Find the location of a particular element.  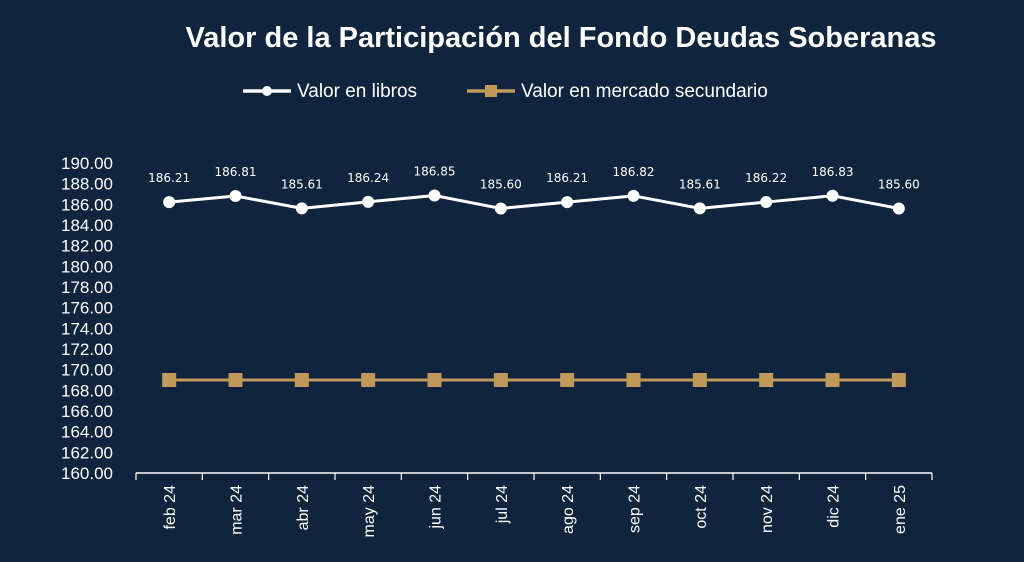

x-tick-label: nov 24 is located at coordinates (767, 509).